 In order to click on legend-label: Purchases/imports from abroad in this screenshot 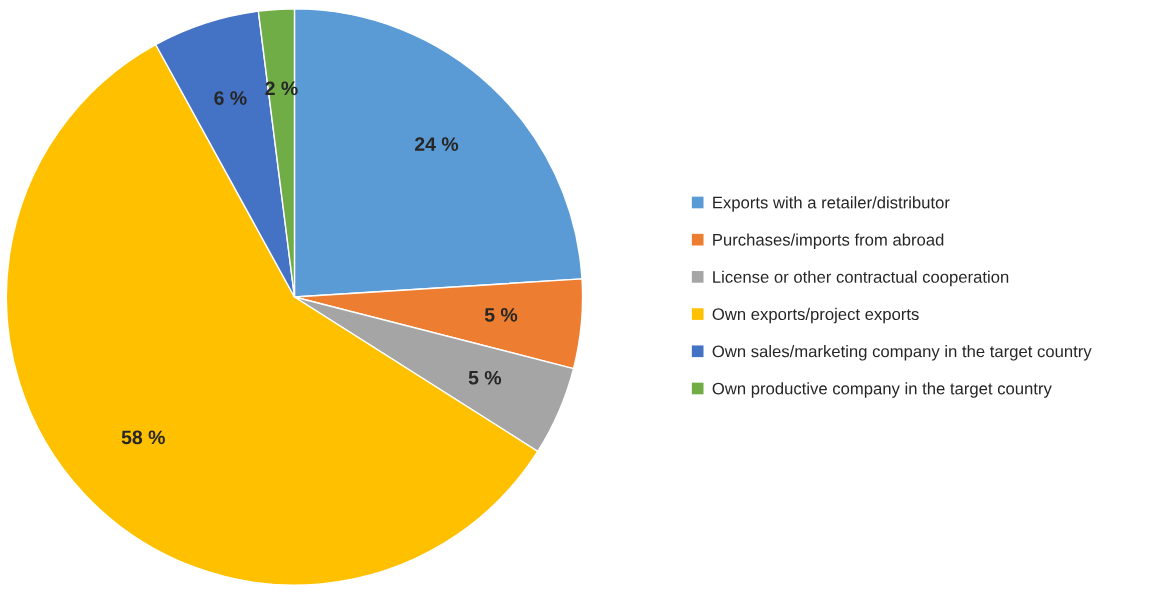, I will do `click(828, 241)`.